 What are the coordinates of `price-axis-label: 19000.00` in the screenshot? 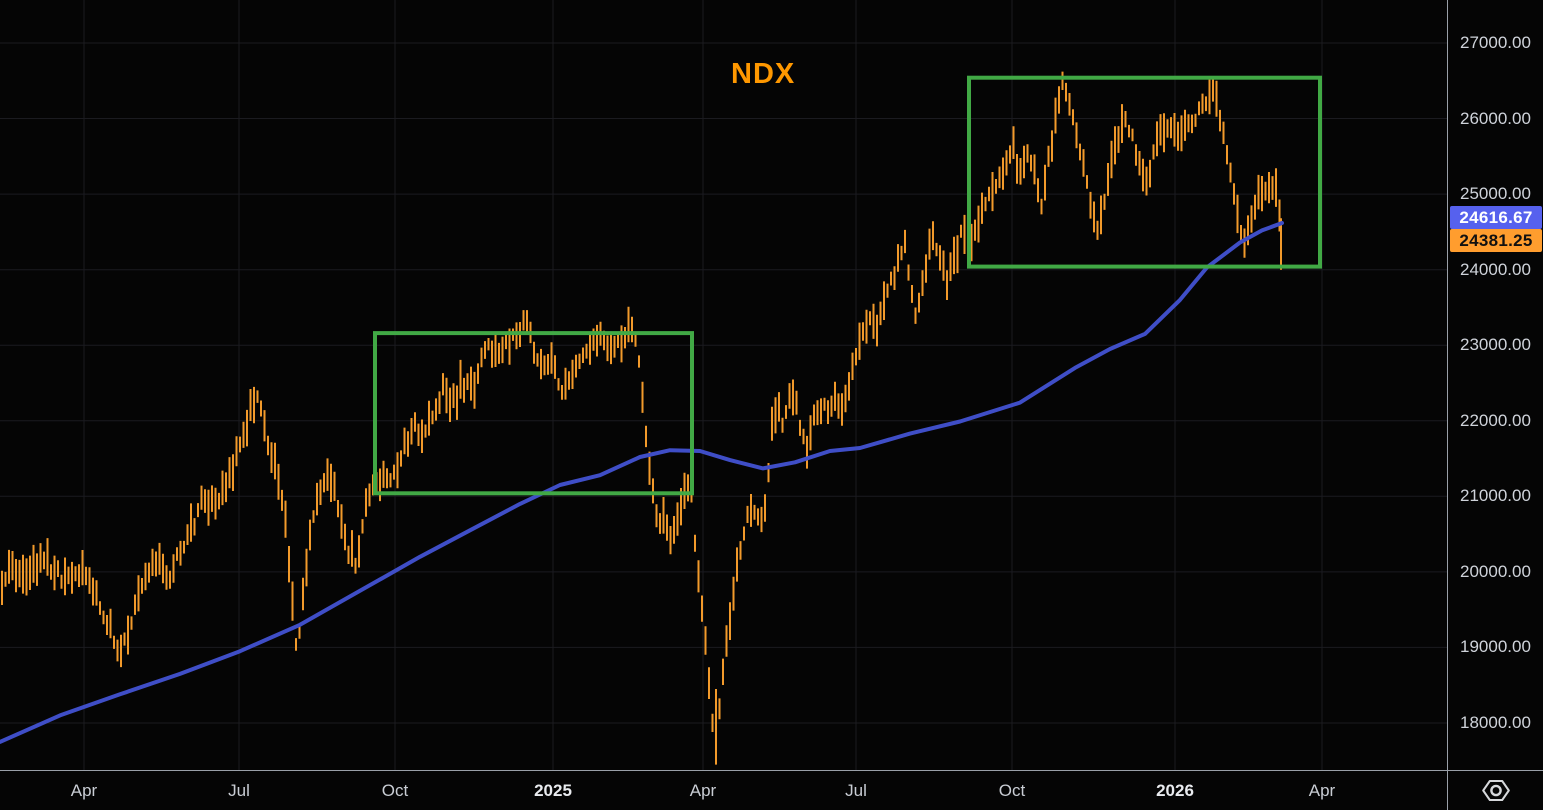 It's located at (1495, 647).